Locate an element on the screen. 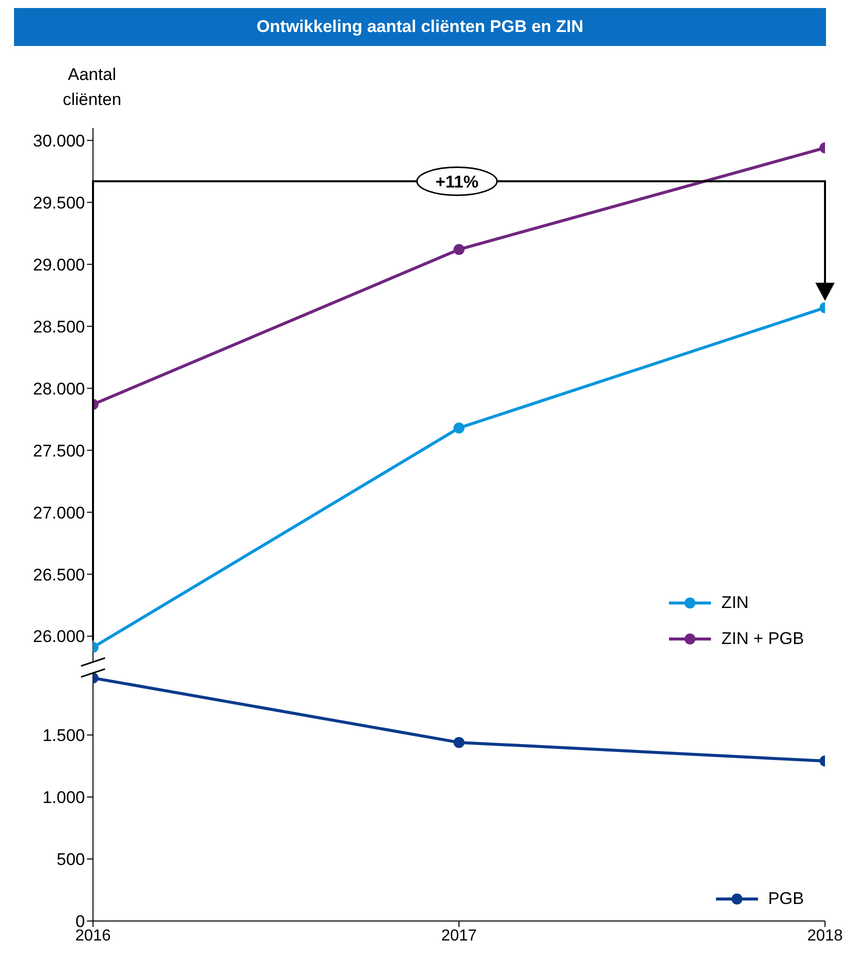 Image resolution: width=852 pixels, height=956 pixels. y-tick-label: 28.000 is located at coordinates (59, 388).